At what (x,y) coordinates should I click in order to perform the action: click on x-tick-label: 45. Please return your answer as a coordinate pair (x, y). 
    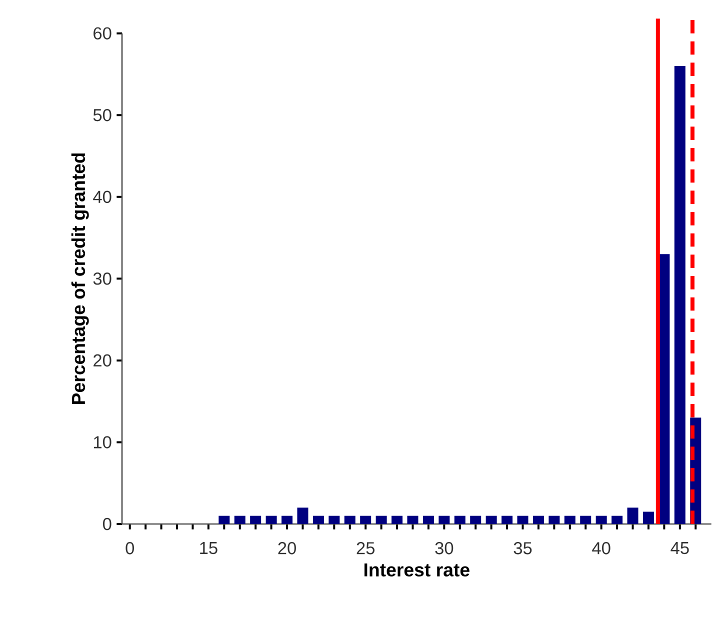
    Looking at the image, I should click on (679, 548).